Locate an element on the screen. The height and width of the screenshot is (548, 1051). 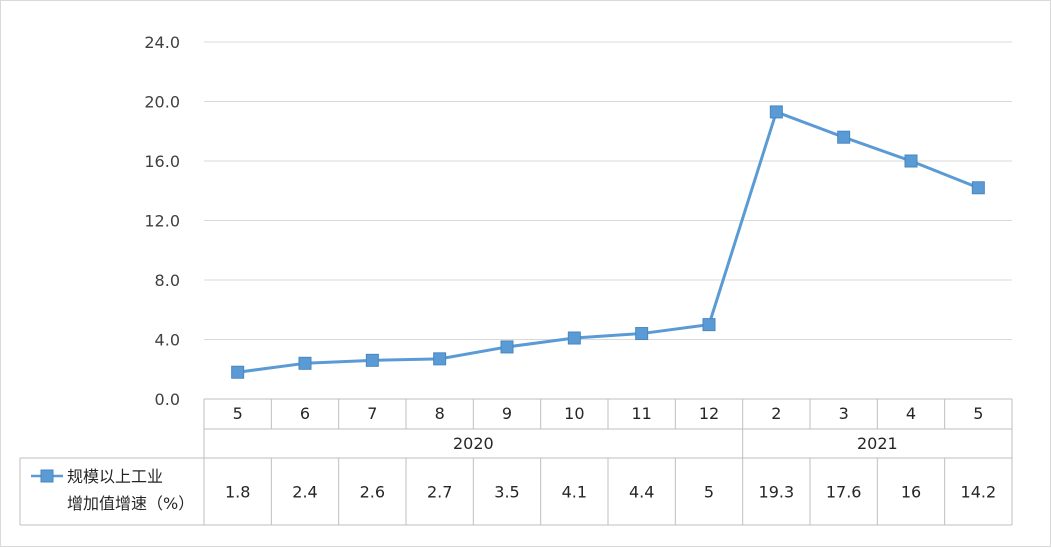
x-tick-label: 4 is located at coordinates (911, 413).